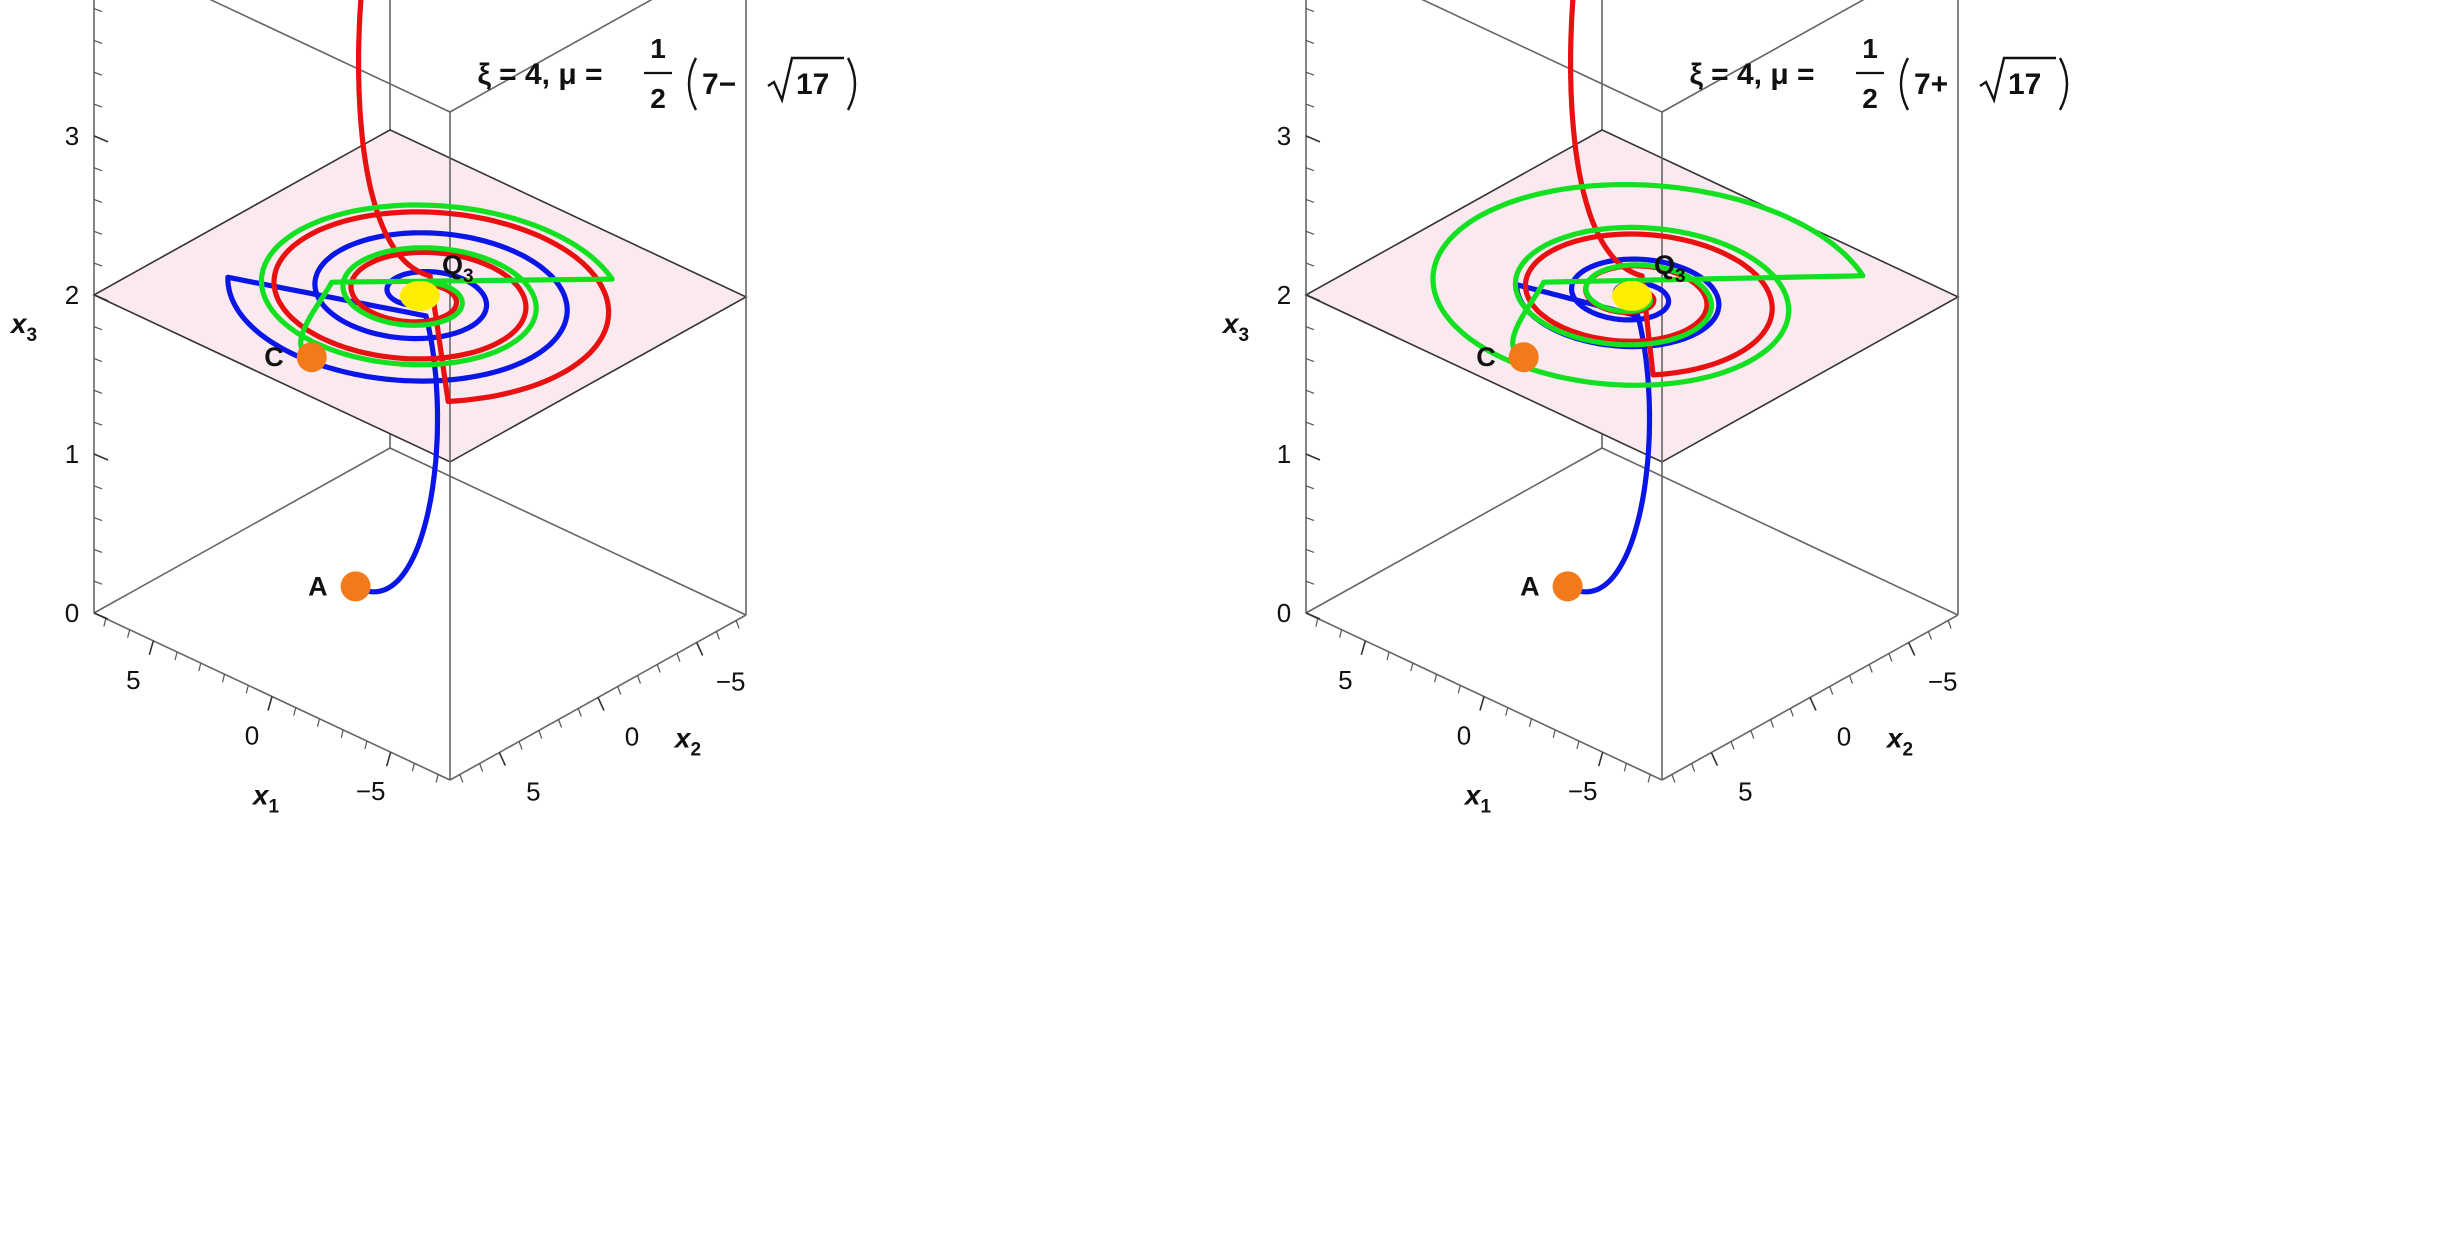 This screenshot has width=2441, height=1236. I want to click on title-fraction-numerator: 1, so click(658, 48).